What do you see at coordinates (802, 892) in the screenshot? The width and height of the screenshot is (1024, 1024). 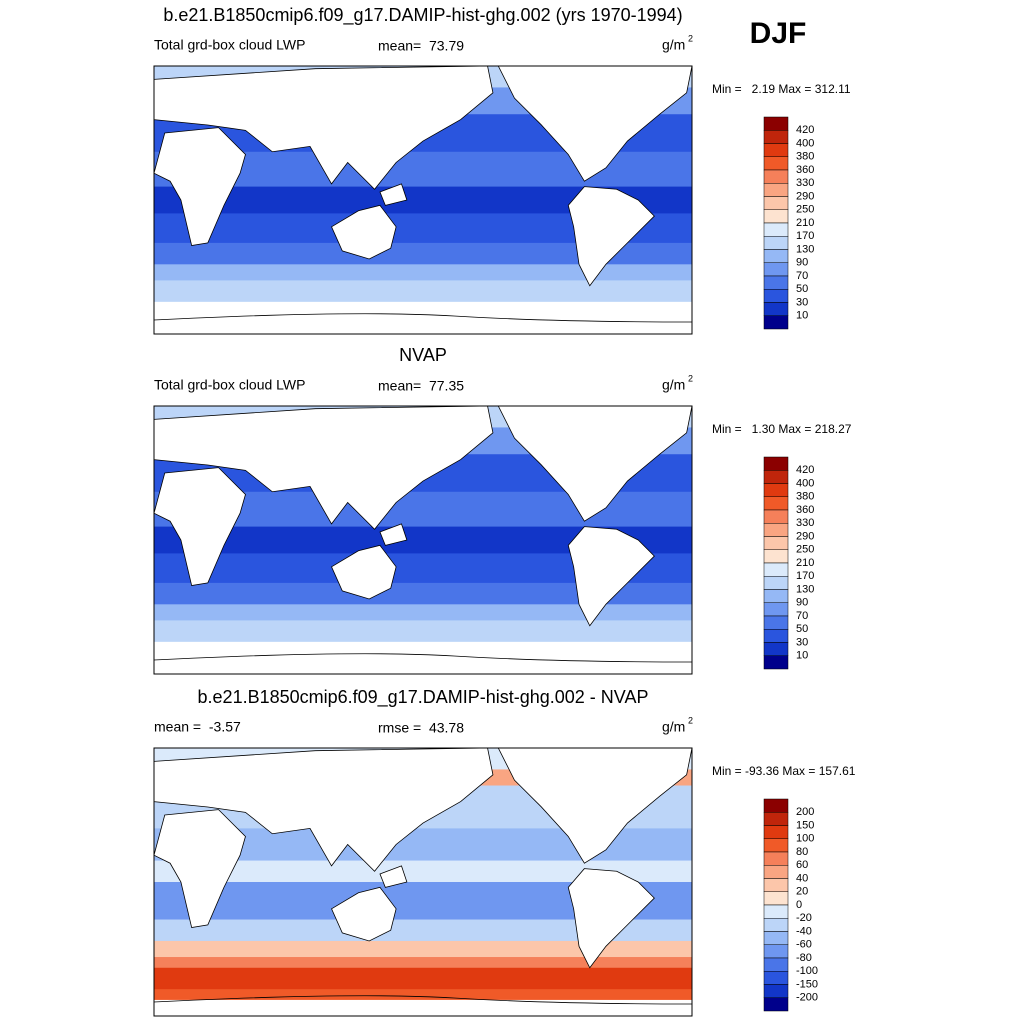 I see `colorbar-label: 20` at bounding box center [802, 892].